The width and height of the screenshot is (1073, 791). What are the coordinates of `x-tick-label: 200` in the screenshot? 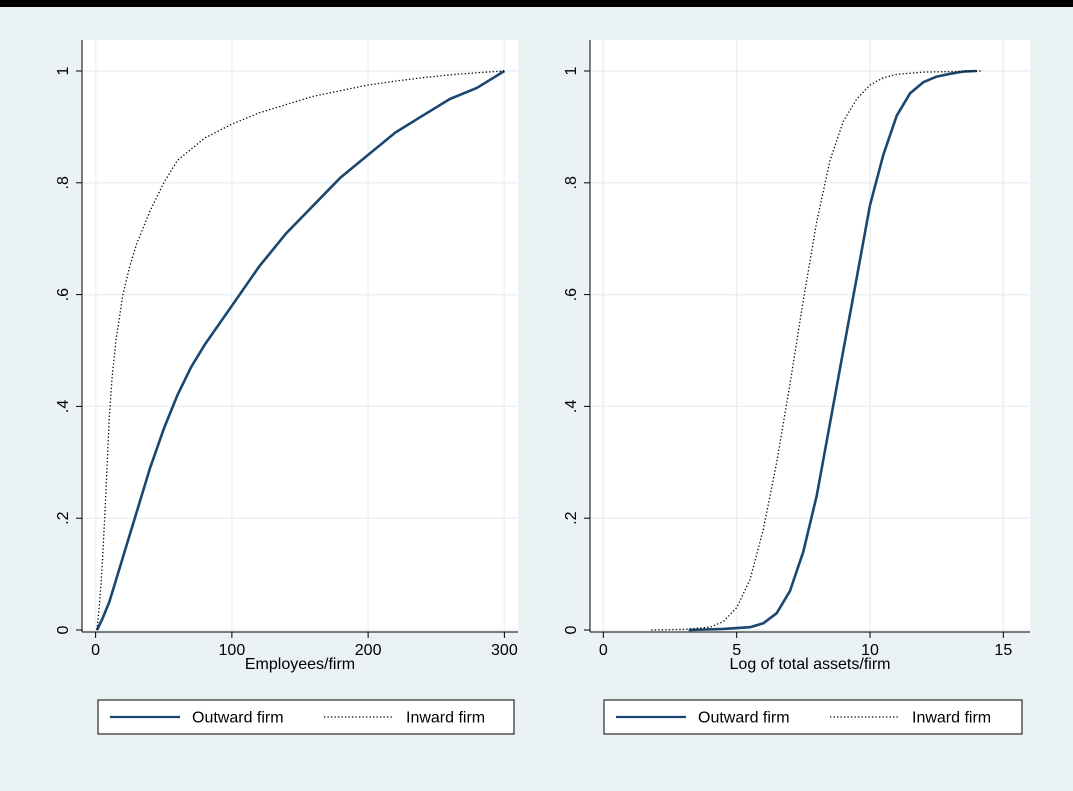 It's located at (368, 650).